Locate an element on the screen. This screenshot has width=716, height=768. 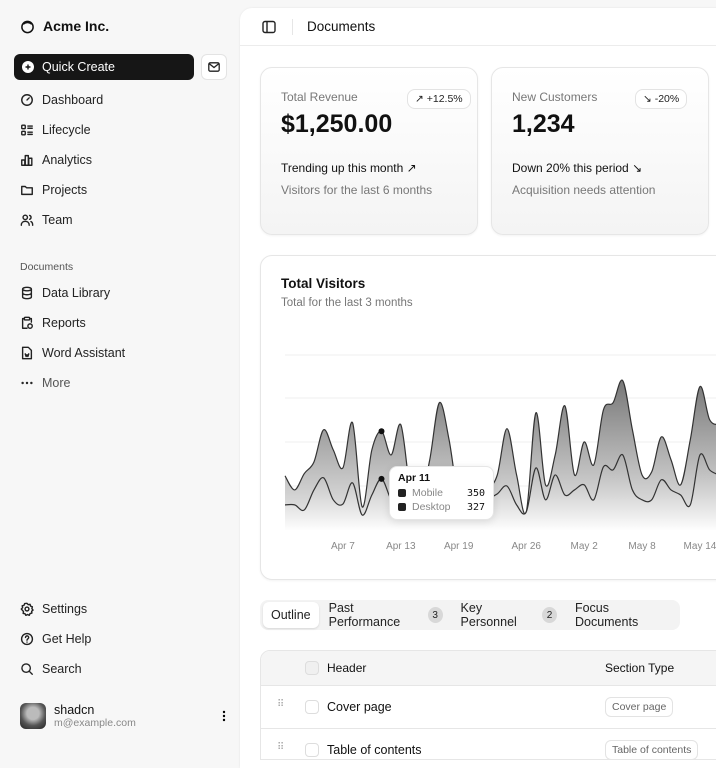
chart-title: Total Visitors is located at coordinates (323, 283).